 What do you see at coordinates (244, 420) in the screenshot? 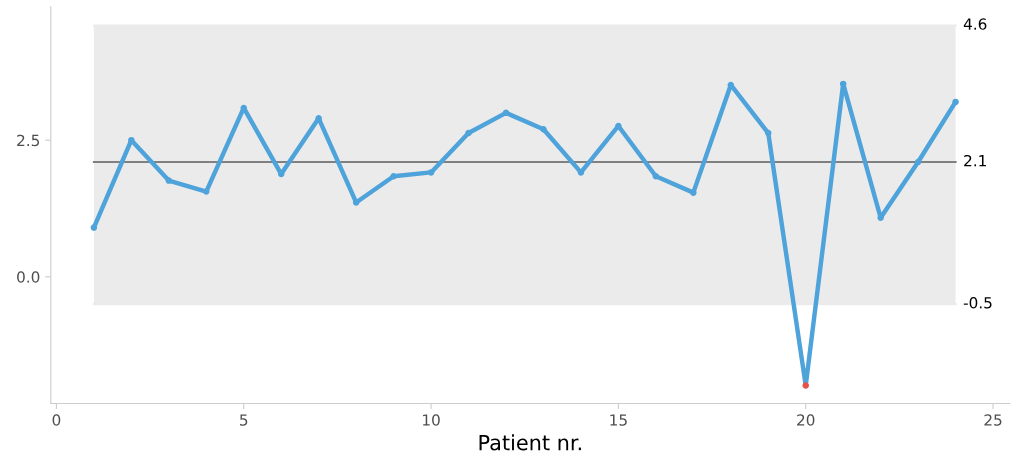
I see `x-tick-label: 5` at bounding box center [244, 420].